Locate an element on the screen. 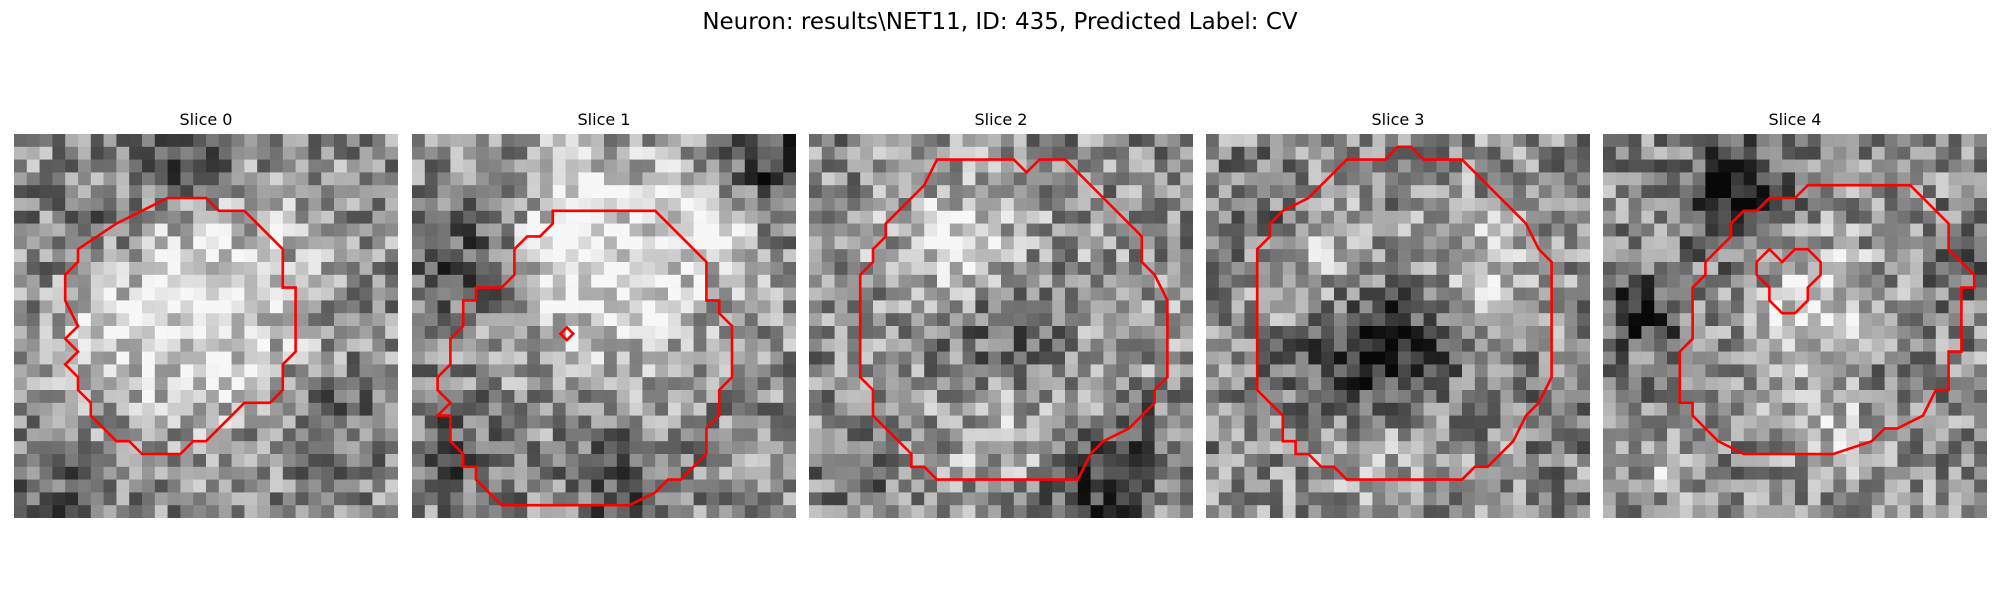 The width and height of the screenshot is (2000, 600). slice-title: Slice 1 is located at coordinates (604, 119).